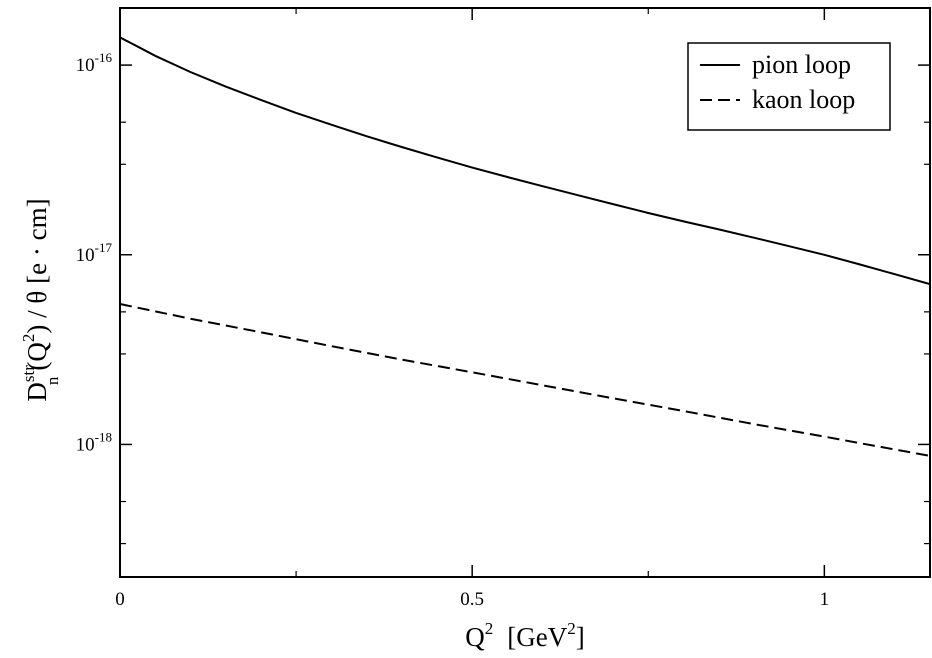 Image resolution: width=932 pixels, height=658 pixels. What do you see at coordinates (94, 253) in the screenshot?
I see `y-tick-label: 10-17` at bounding box center [94, 253].